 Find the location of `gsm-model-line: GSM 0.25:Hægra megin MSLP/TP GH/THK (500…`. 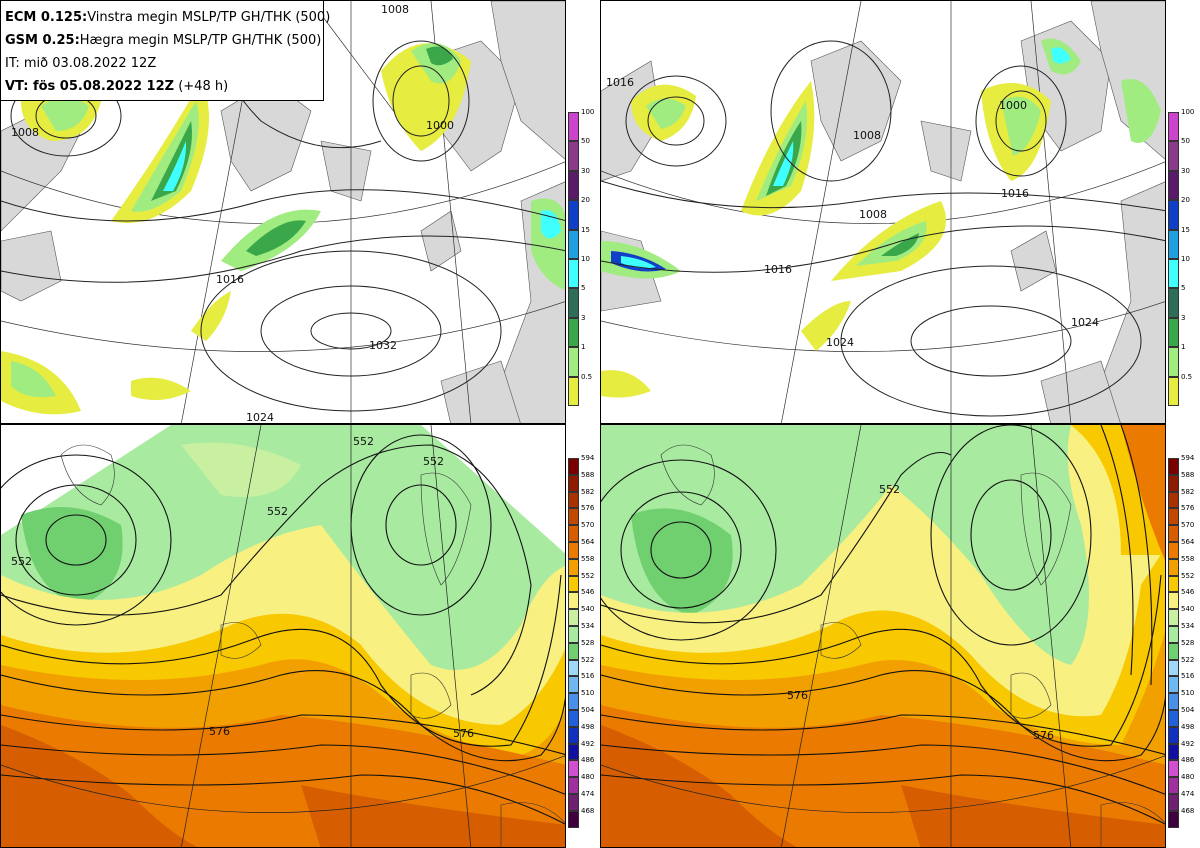

gsm-model-line: GSM 0.25:Hægra megin MSLP/TP GH/THK (500… is located at coordinates (163, 40).